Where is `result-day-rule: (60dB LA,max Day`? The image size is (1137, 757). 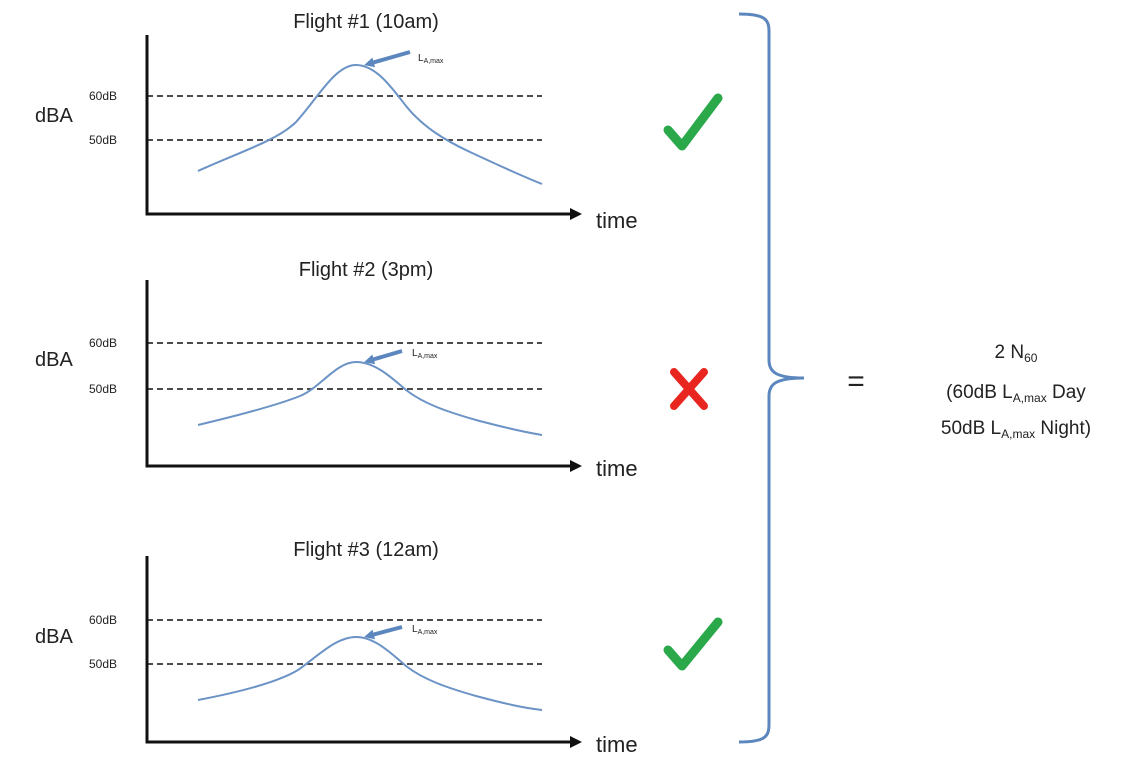 result-day-rule: (60dB LA,max Day is located at coordinates (1016, 393).